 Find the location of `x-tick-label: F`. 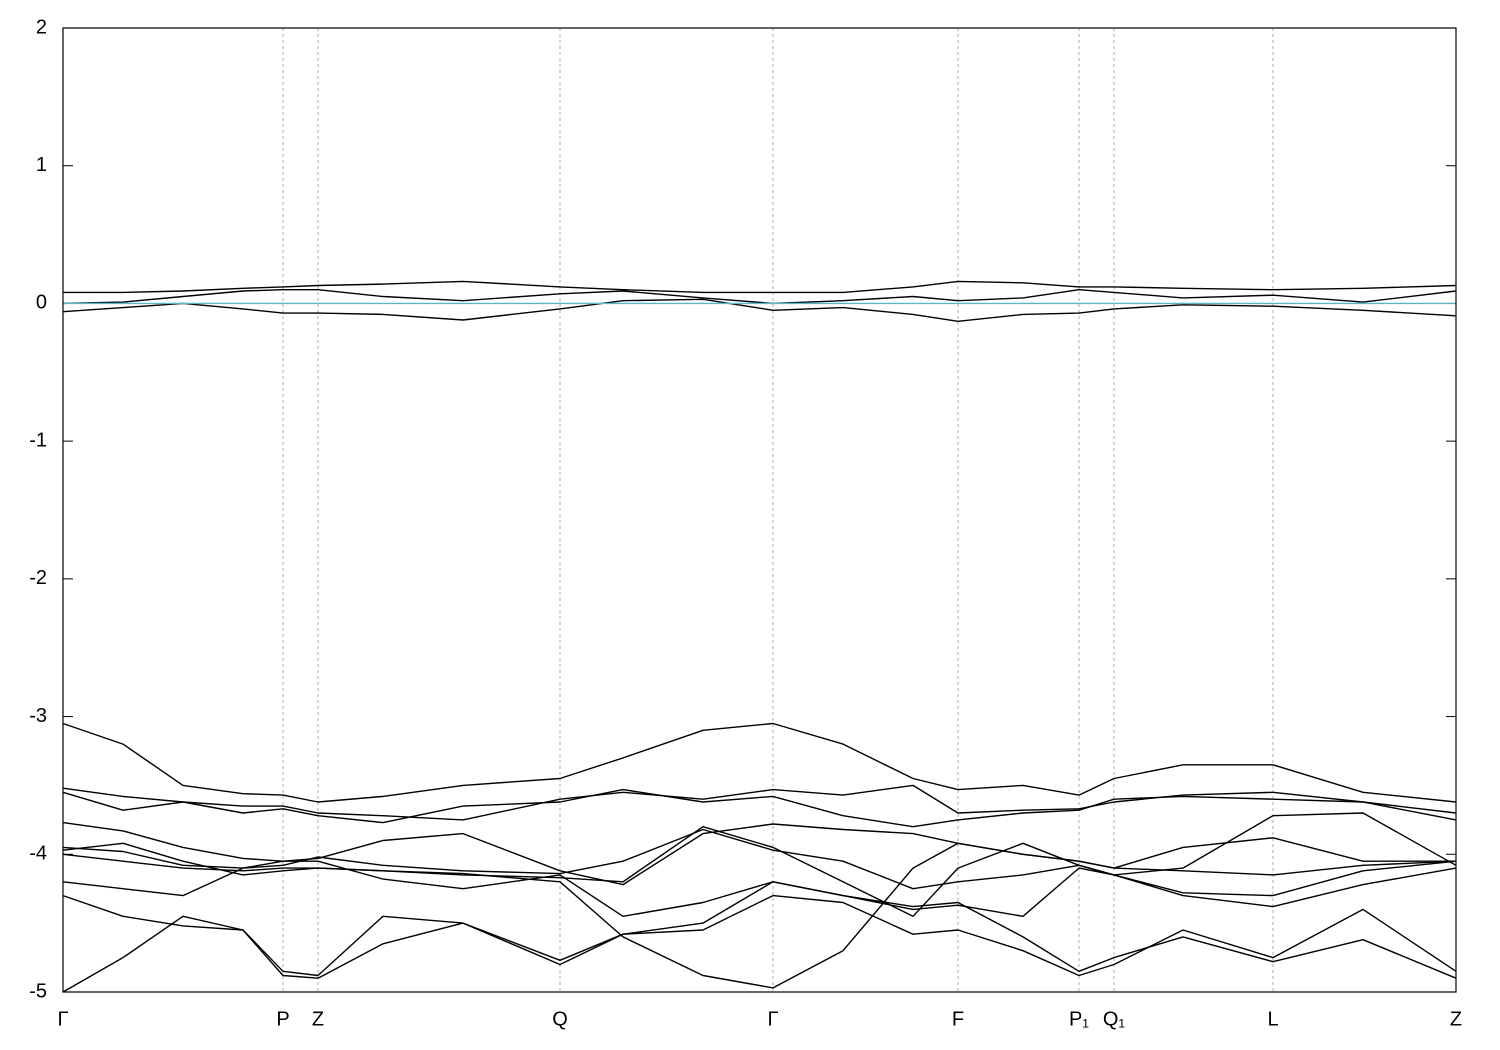

x-tick-label: F is located at coordinates (958, 1019).